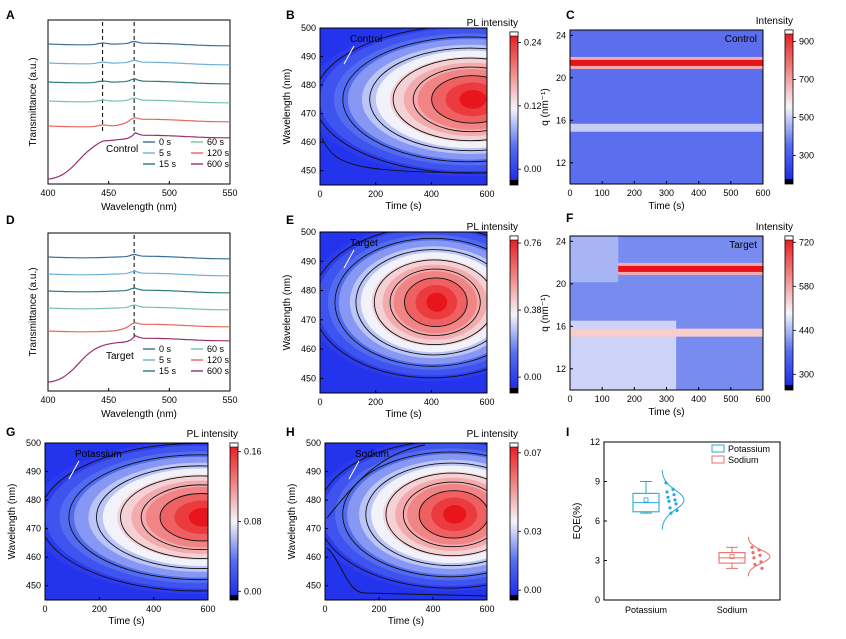 The width and height of the screenshot is (846, 639). I want to click on panel-a-series-0s, so click(138, 43).